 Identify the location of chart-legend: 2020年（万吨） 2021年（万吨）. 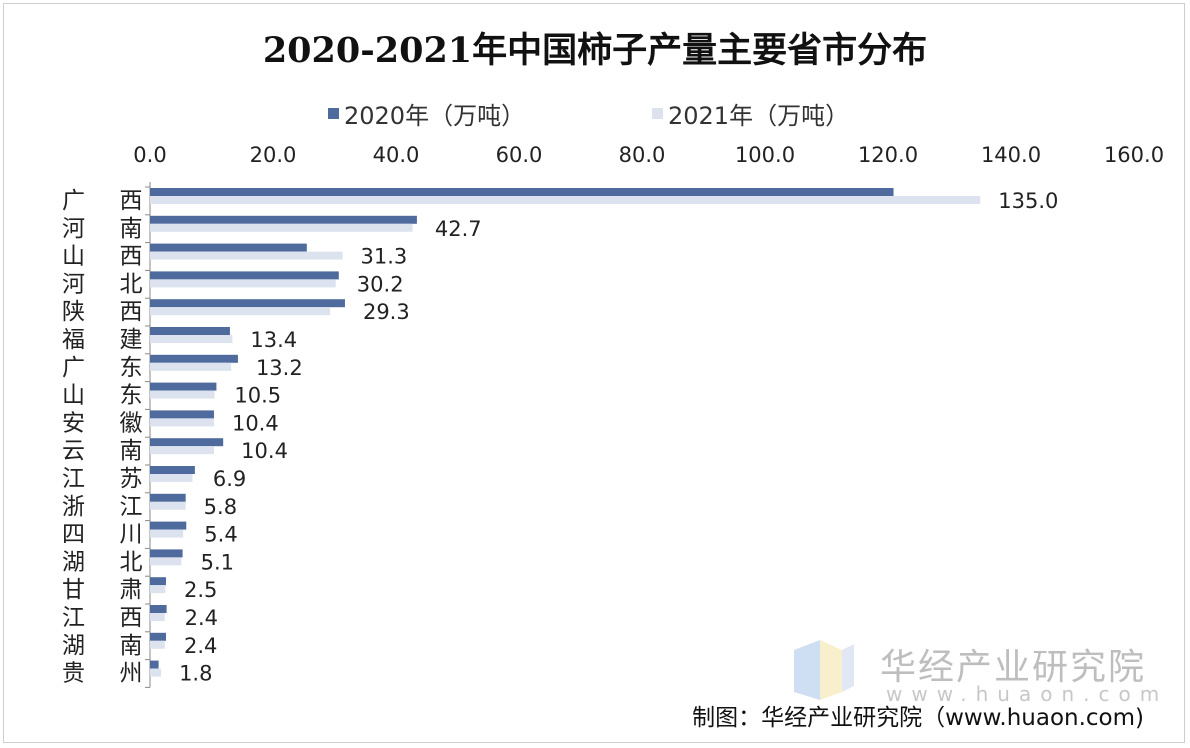
(595, 113).